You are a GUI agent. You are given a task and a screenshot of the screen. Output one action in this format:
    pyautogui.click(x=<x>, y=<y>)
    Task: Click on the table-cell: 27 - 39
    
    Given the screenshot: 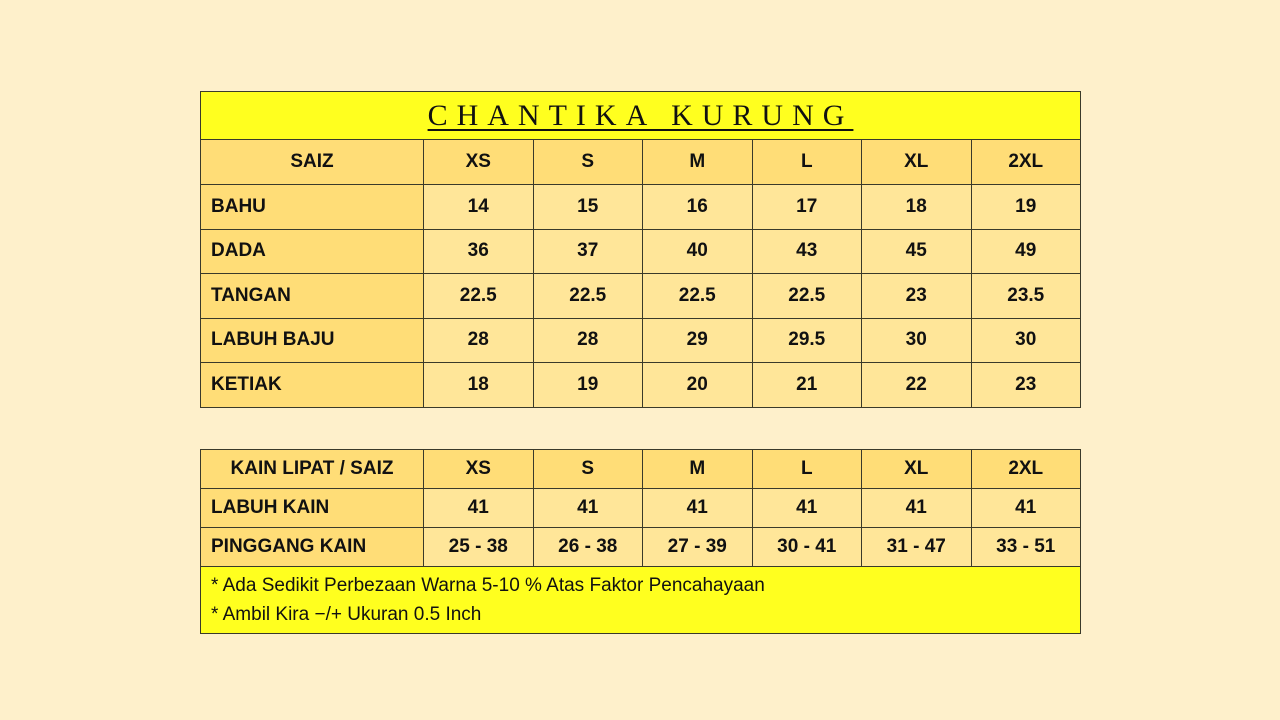 What is the action you would take?
    pyautogui.click(x=697, y=547)
    